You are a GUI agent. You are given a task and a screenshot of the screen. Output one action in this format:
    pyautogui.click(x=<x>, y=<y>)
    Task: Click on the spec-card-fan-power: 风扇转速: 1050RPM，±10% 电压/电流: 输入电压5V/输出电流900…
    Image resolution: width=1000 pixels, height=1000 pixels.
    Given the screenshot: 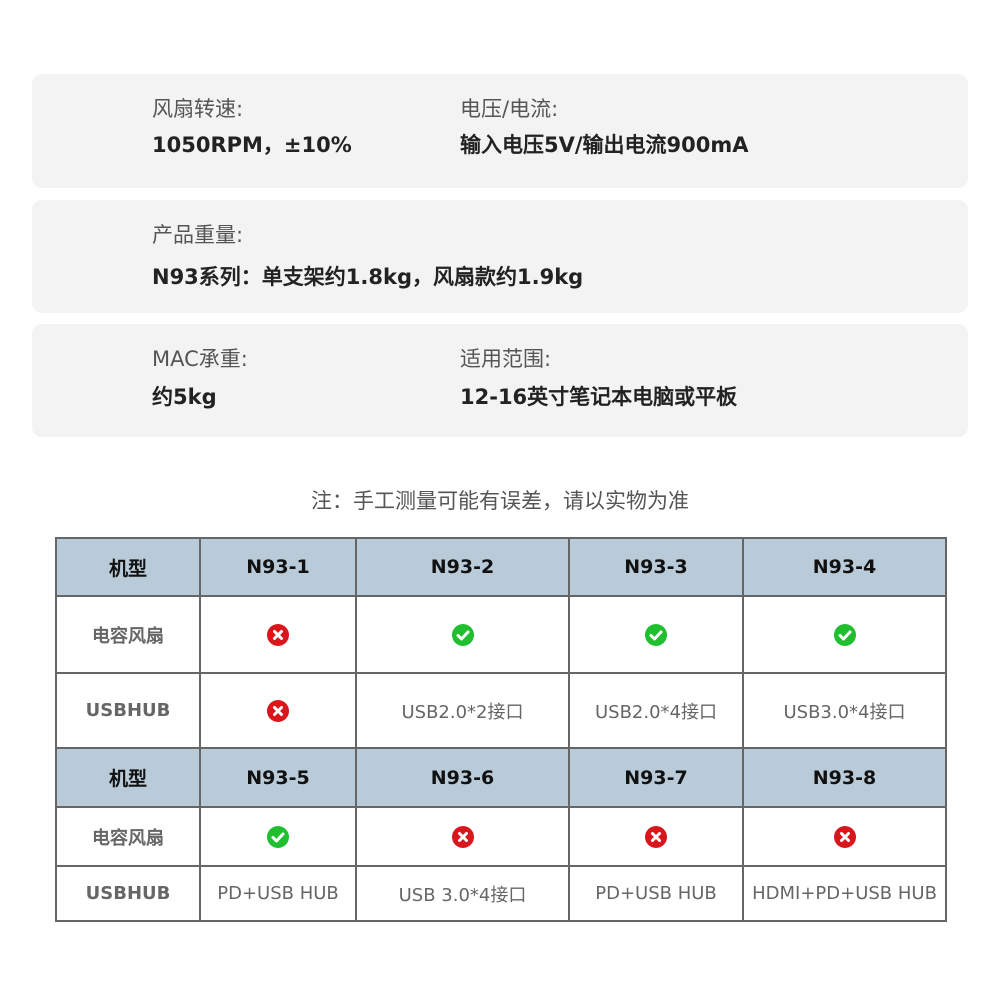 What is the action you would take?
    pyautogui.click(x=500, y=131)
    